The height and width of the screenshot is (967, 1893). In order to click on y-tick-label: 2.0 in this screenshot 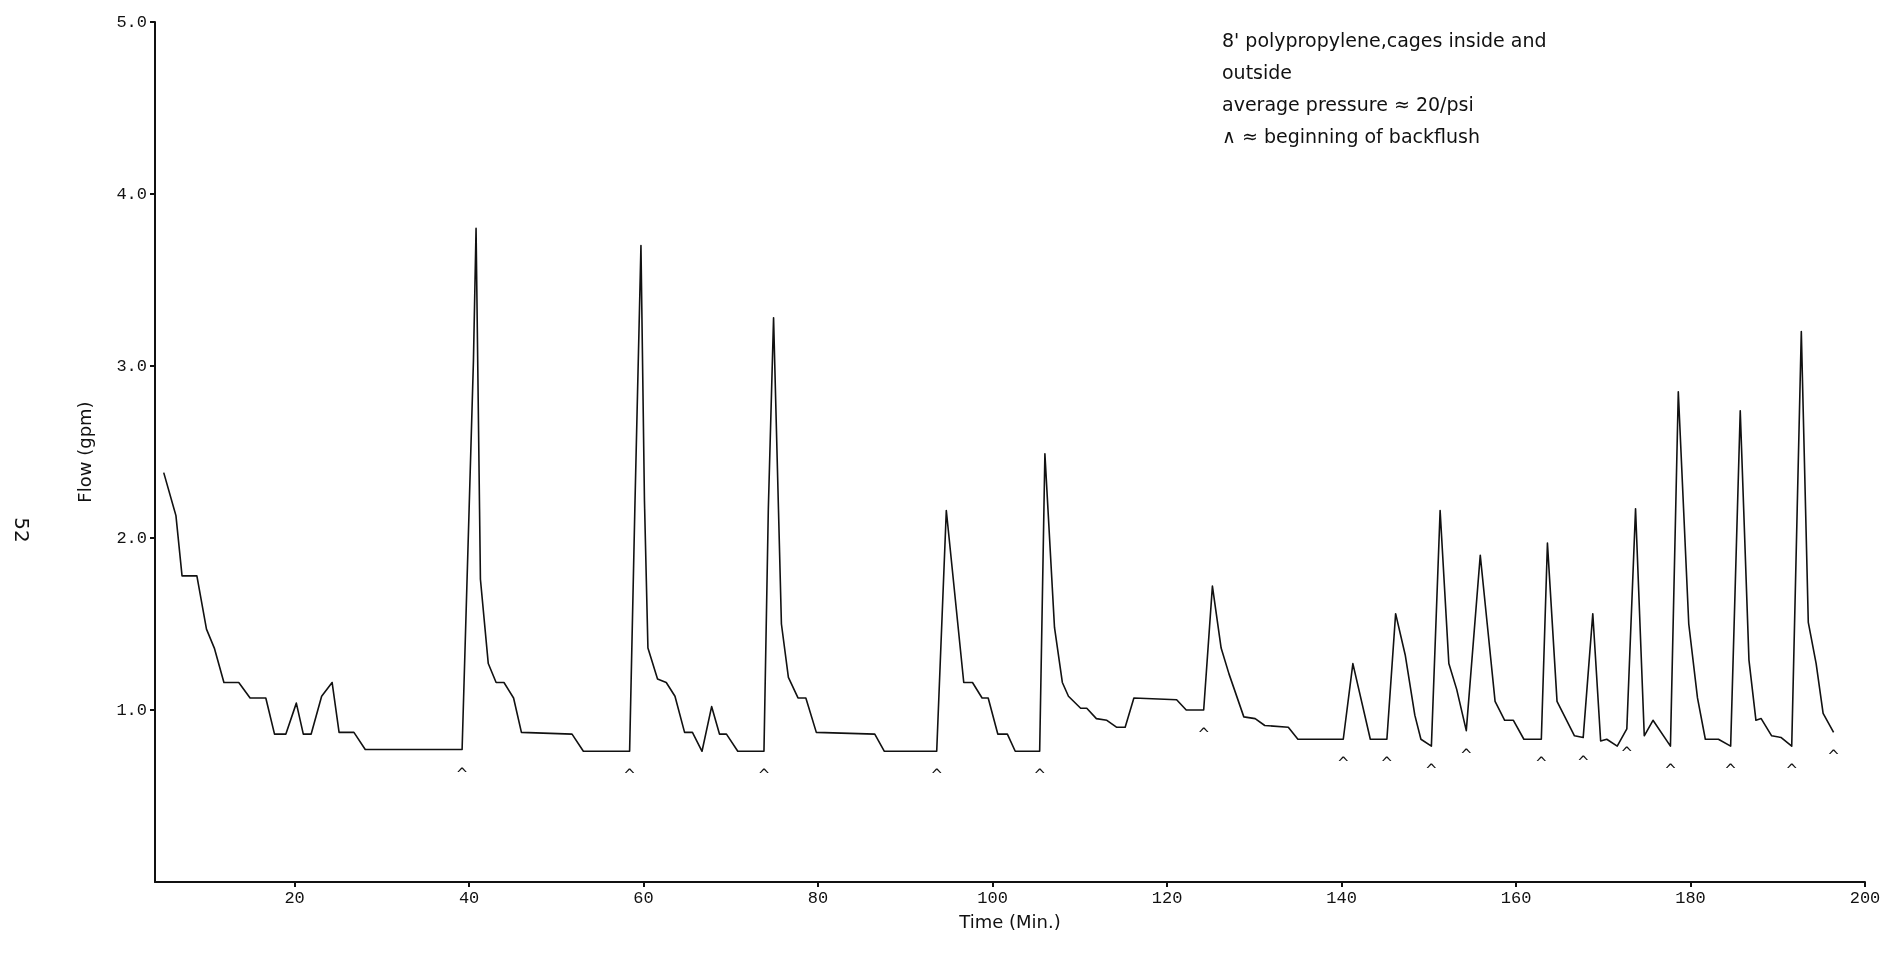, I will do `click(131, 538)`.